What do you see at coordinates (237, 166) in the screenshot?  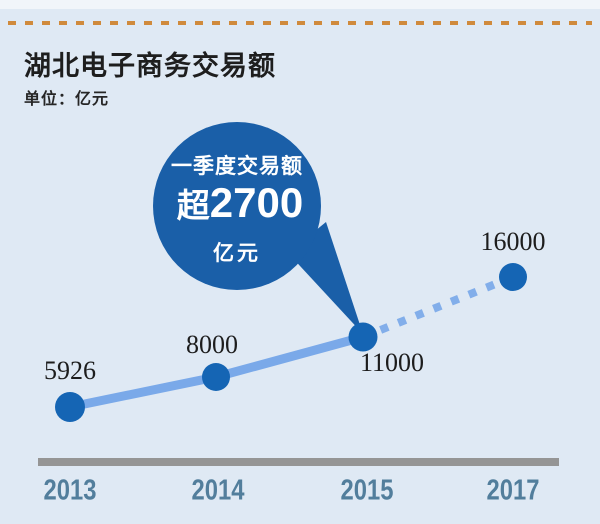 I see `bubble-caption: 一季度交易额` at bounding box center [237, 166].